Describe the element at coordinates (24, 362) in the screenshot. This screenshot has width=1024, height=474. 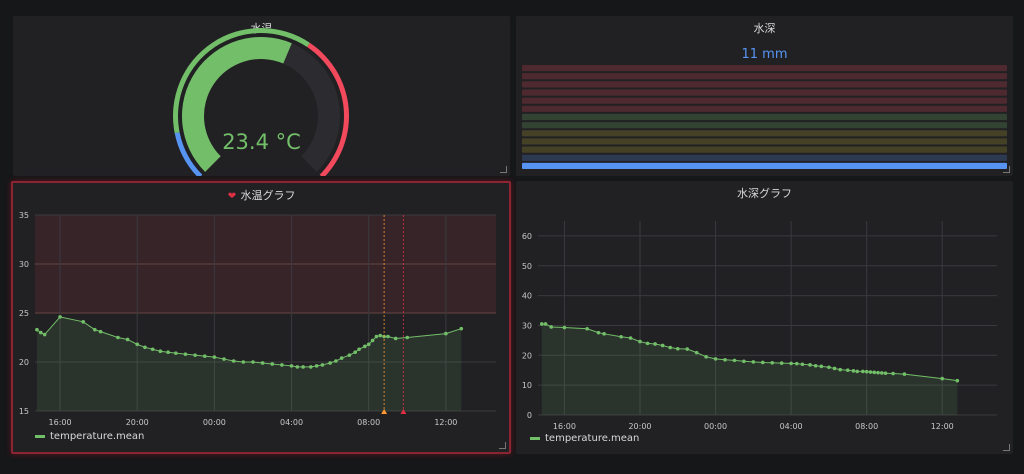
I see `y-tick-label: 20` at that location.